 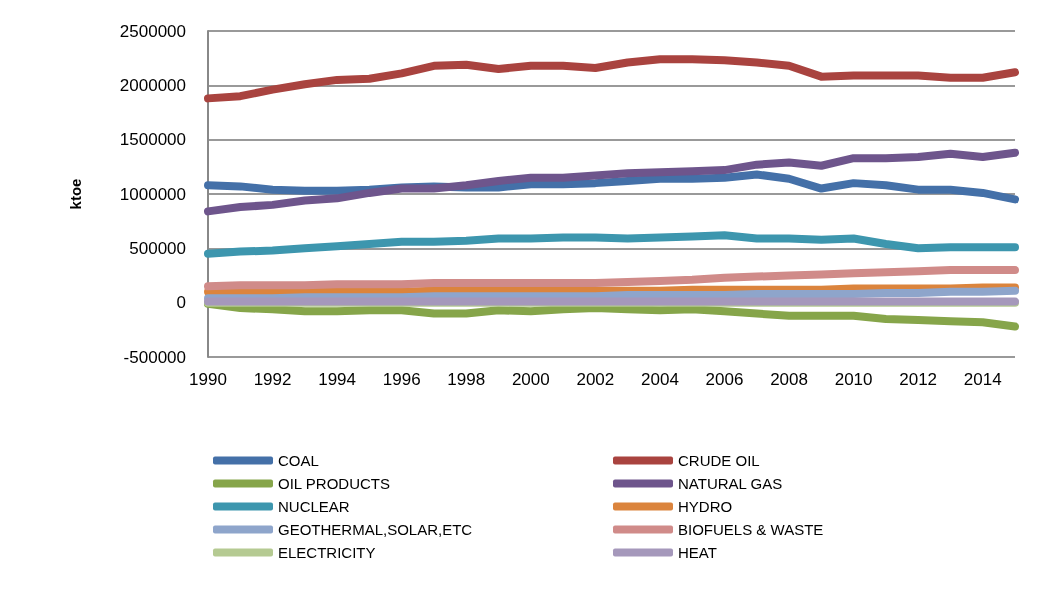 What do you see at coordinates (724, 379) in the screenshot?
I see `x-tick-label: 2006` at bounding box center [724, 379].